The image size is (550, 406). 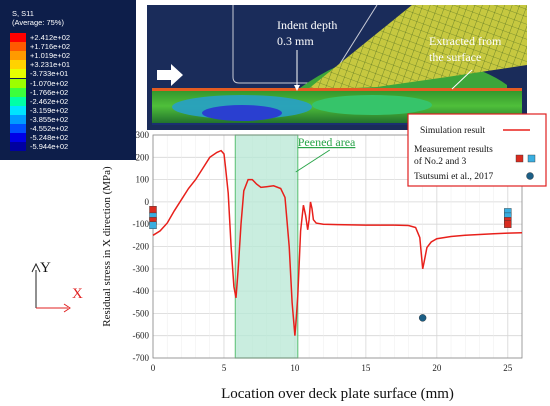 What do you see at coordinates (295, 368) in the screenshot?
I see `x-tick-label: 10` at bounding box center [295, 368].